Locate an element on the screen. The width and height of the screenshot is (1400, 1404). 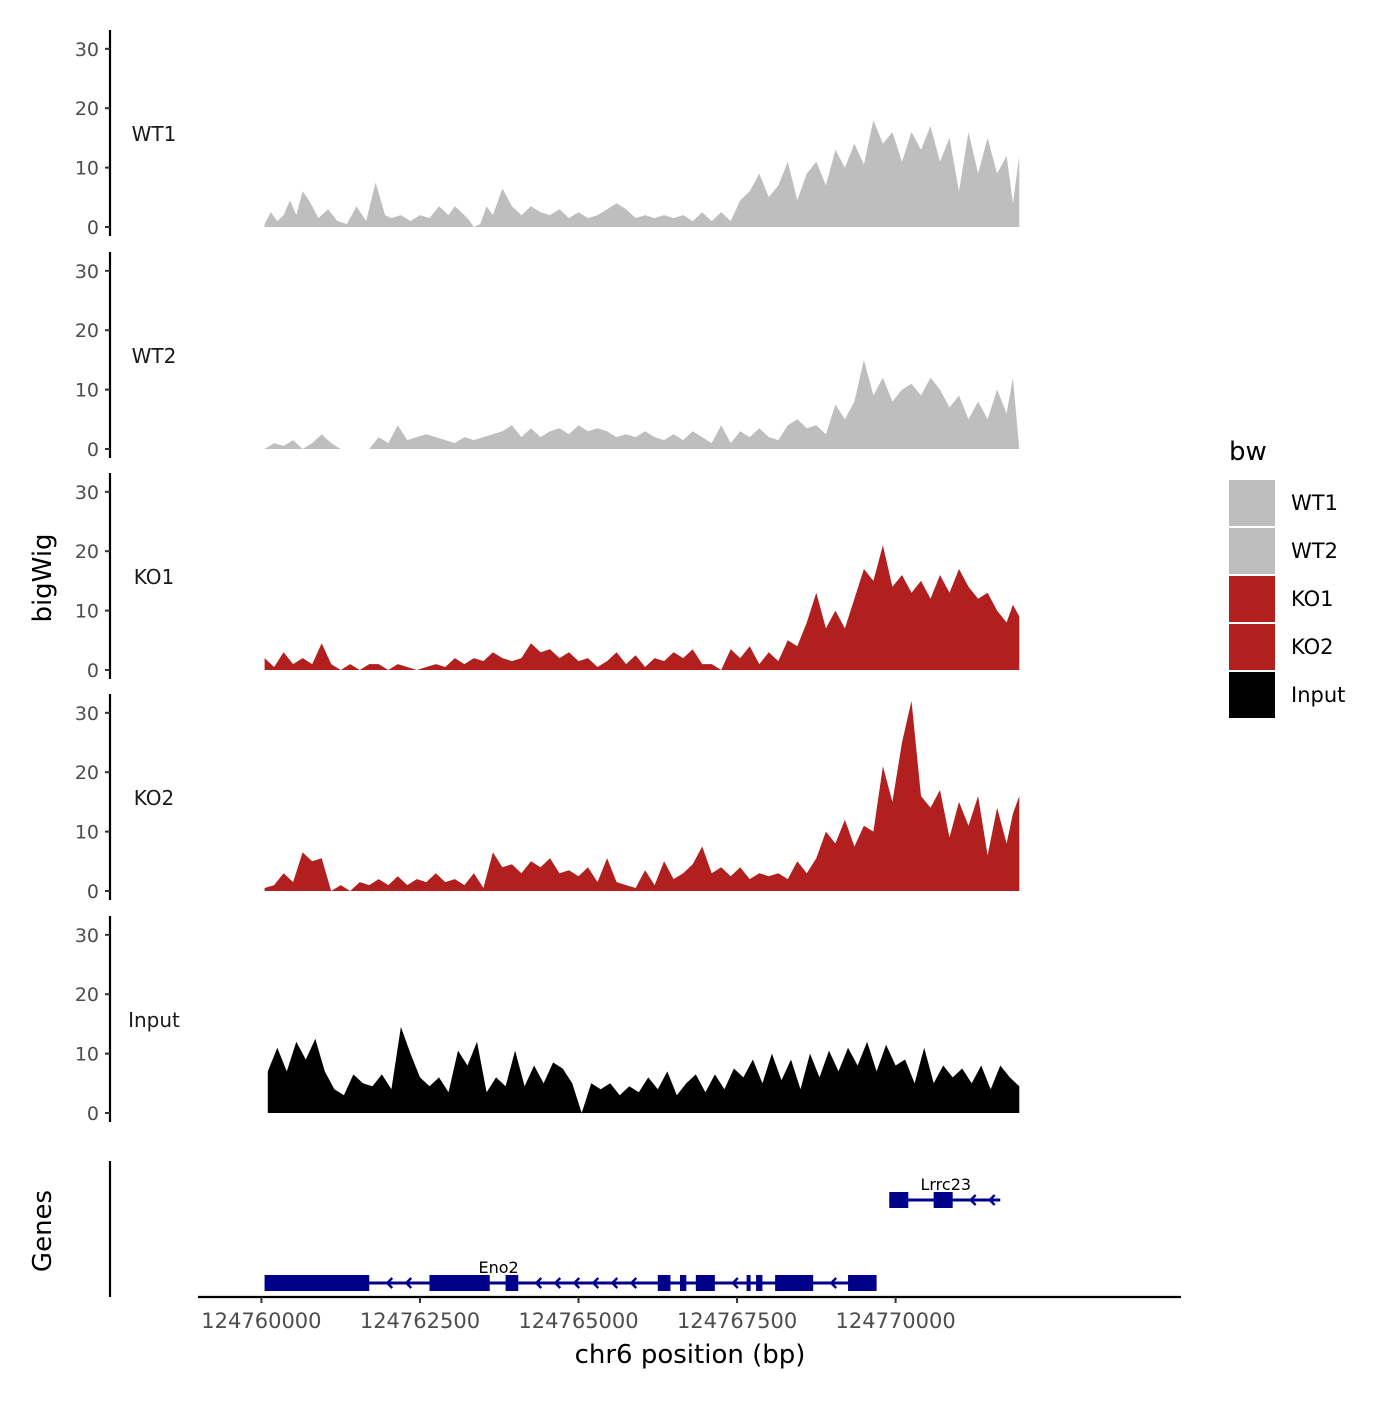
x-tick-label: 124760000 is located at coordinates (261, 1321).